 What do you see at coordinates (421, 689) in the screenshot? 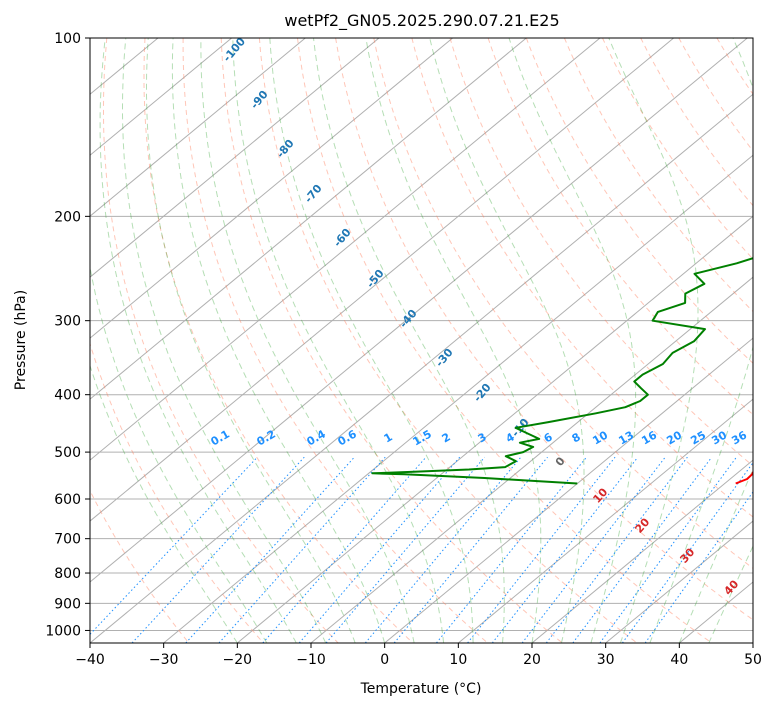
I see `x-axis-label: Temperature (°C)` at bounding box center [421, 689].